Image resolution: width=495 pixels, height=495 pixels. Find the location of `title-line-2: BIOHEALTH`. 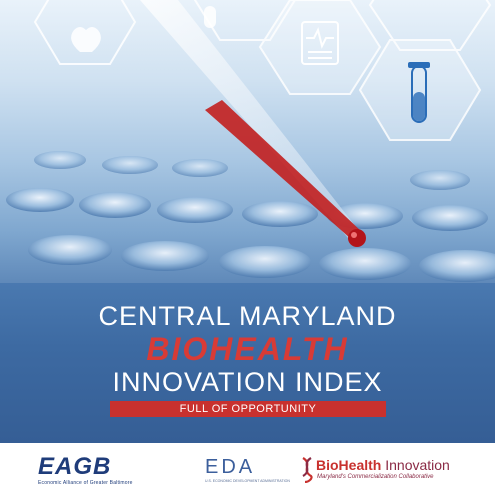

title-line-2: BIOHEALTH is located at coordinates (247, 349).